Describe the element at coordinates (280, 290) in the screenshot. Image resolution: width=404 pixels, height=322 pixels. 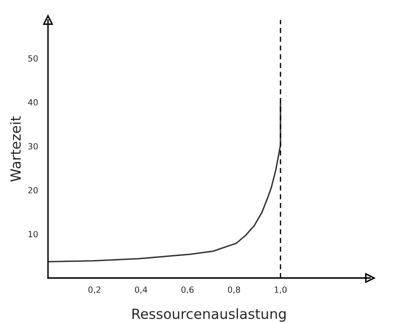
I see `x-tick-label: 1,0` at that location.